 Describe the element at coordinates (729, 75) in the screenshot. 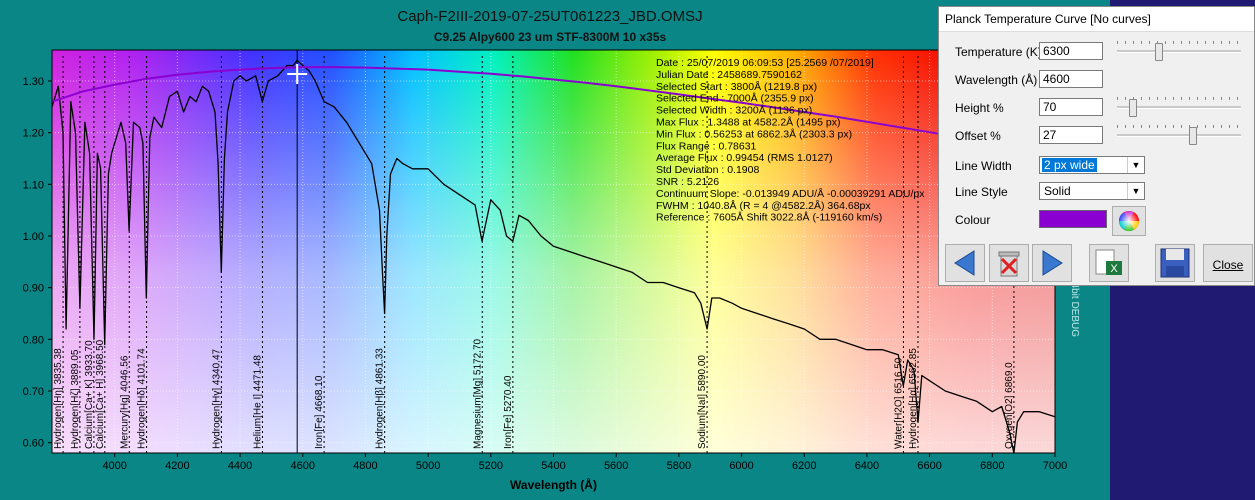

I see `info-line: Julian Date : 2458689.7590162` at that location.